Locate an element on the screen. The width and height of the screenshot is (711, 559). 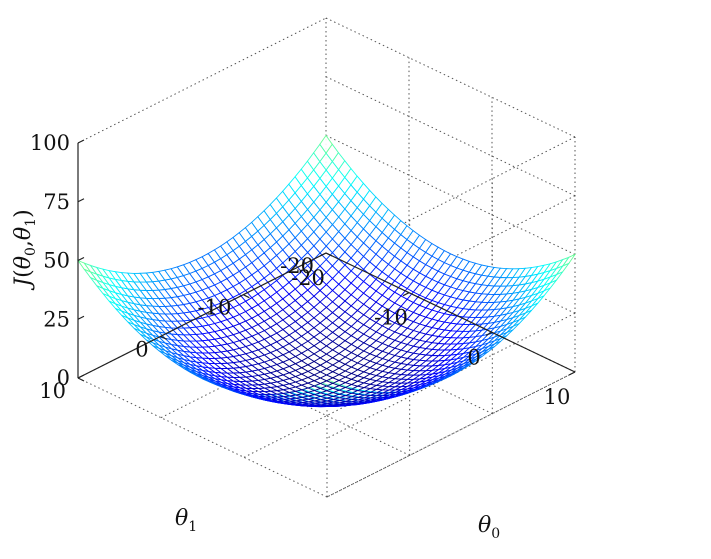
x-axis-label: θ0 is located at coordinates (489, 527).